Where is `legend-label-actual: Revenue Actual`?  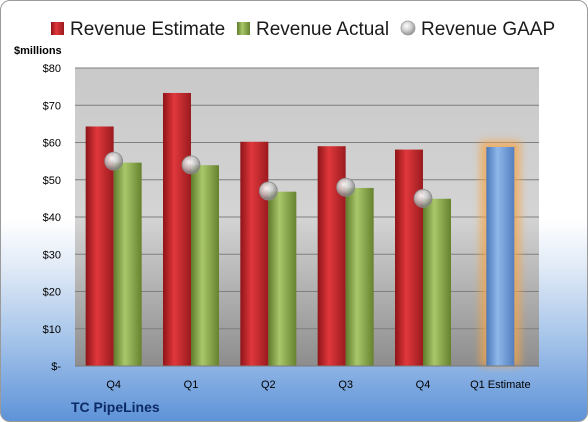 legend-label-actual: Revenue Actual is located at coordinates (322, 29).